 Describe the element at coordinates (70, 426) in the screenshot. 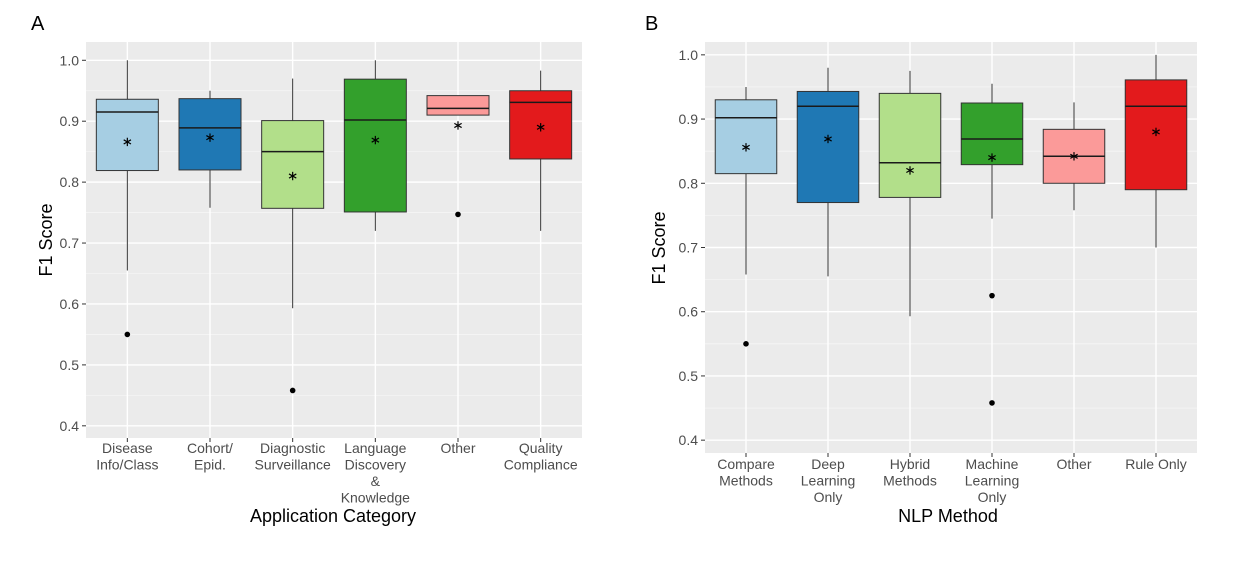

I see `panel-a-y-tick-label: 0.4` at that location.